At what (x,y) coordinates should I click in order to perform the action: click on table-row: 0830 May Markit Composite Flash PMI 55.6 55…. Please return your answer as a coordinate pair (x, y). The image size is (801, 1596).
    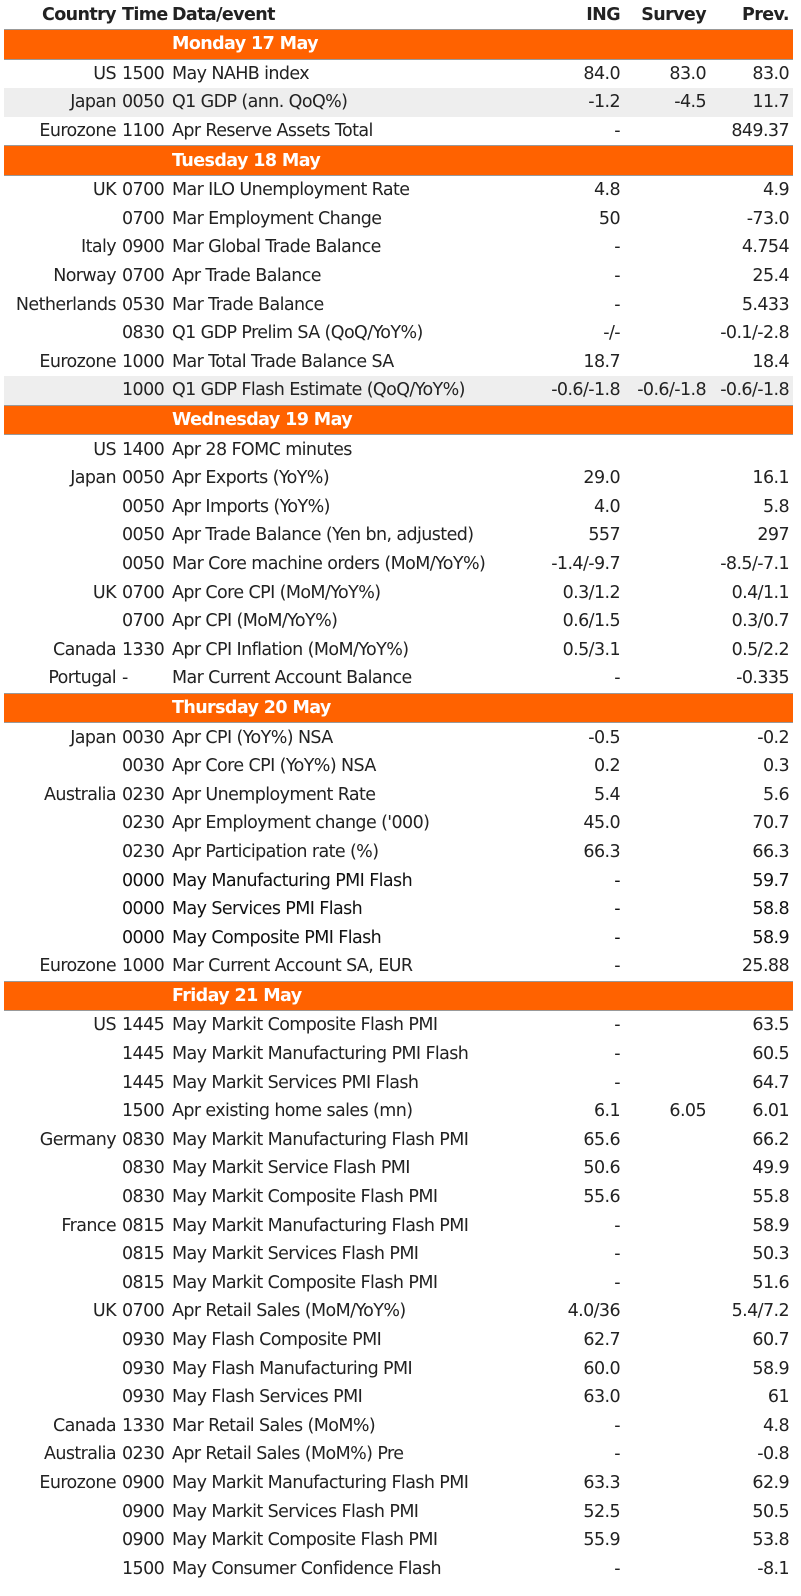
    Looking at the image, I should click on (398, 1197).